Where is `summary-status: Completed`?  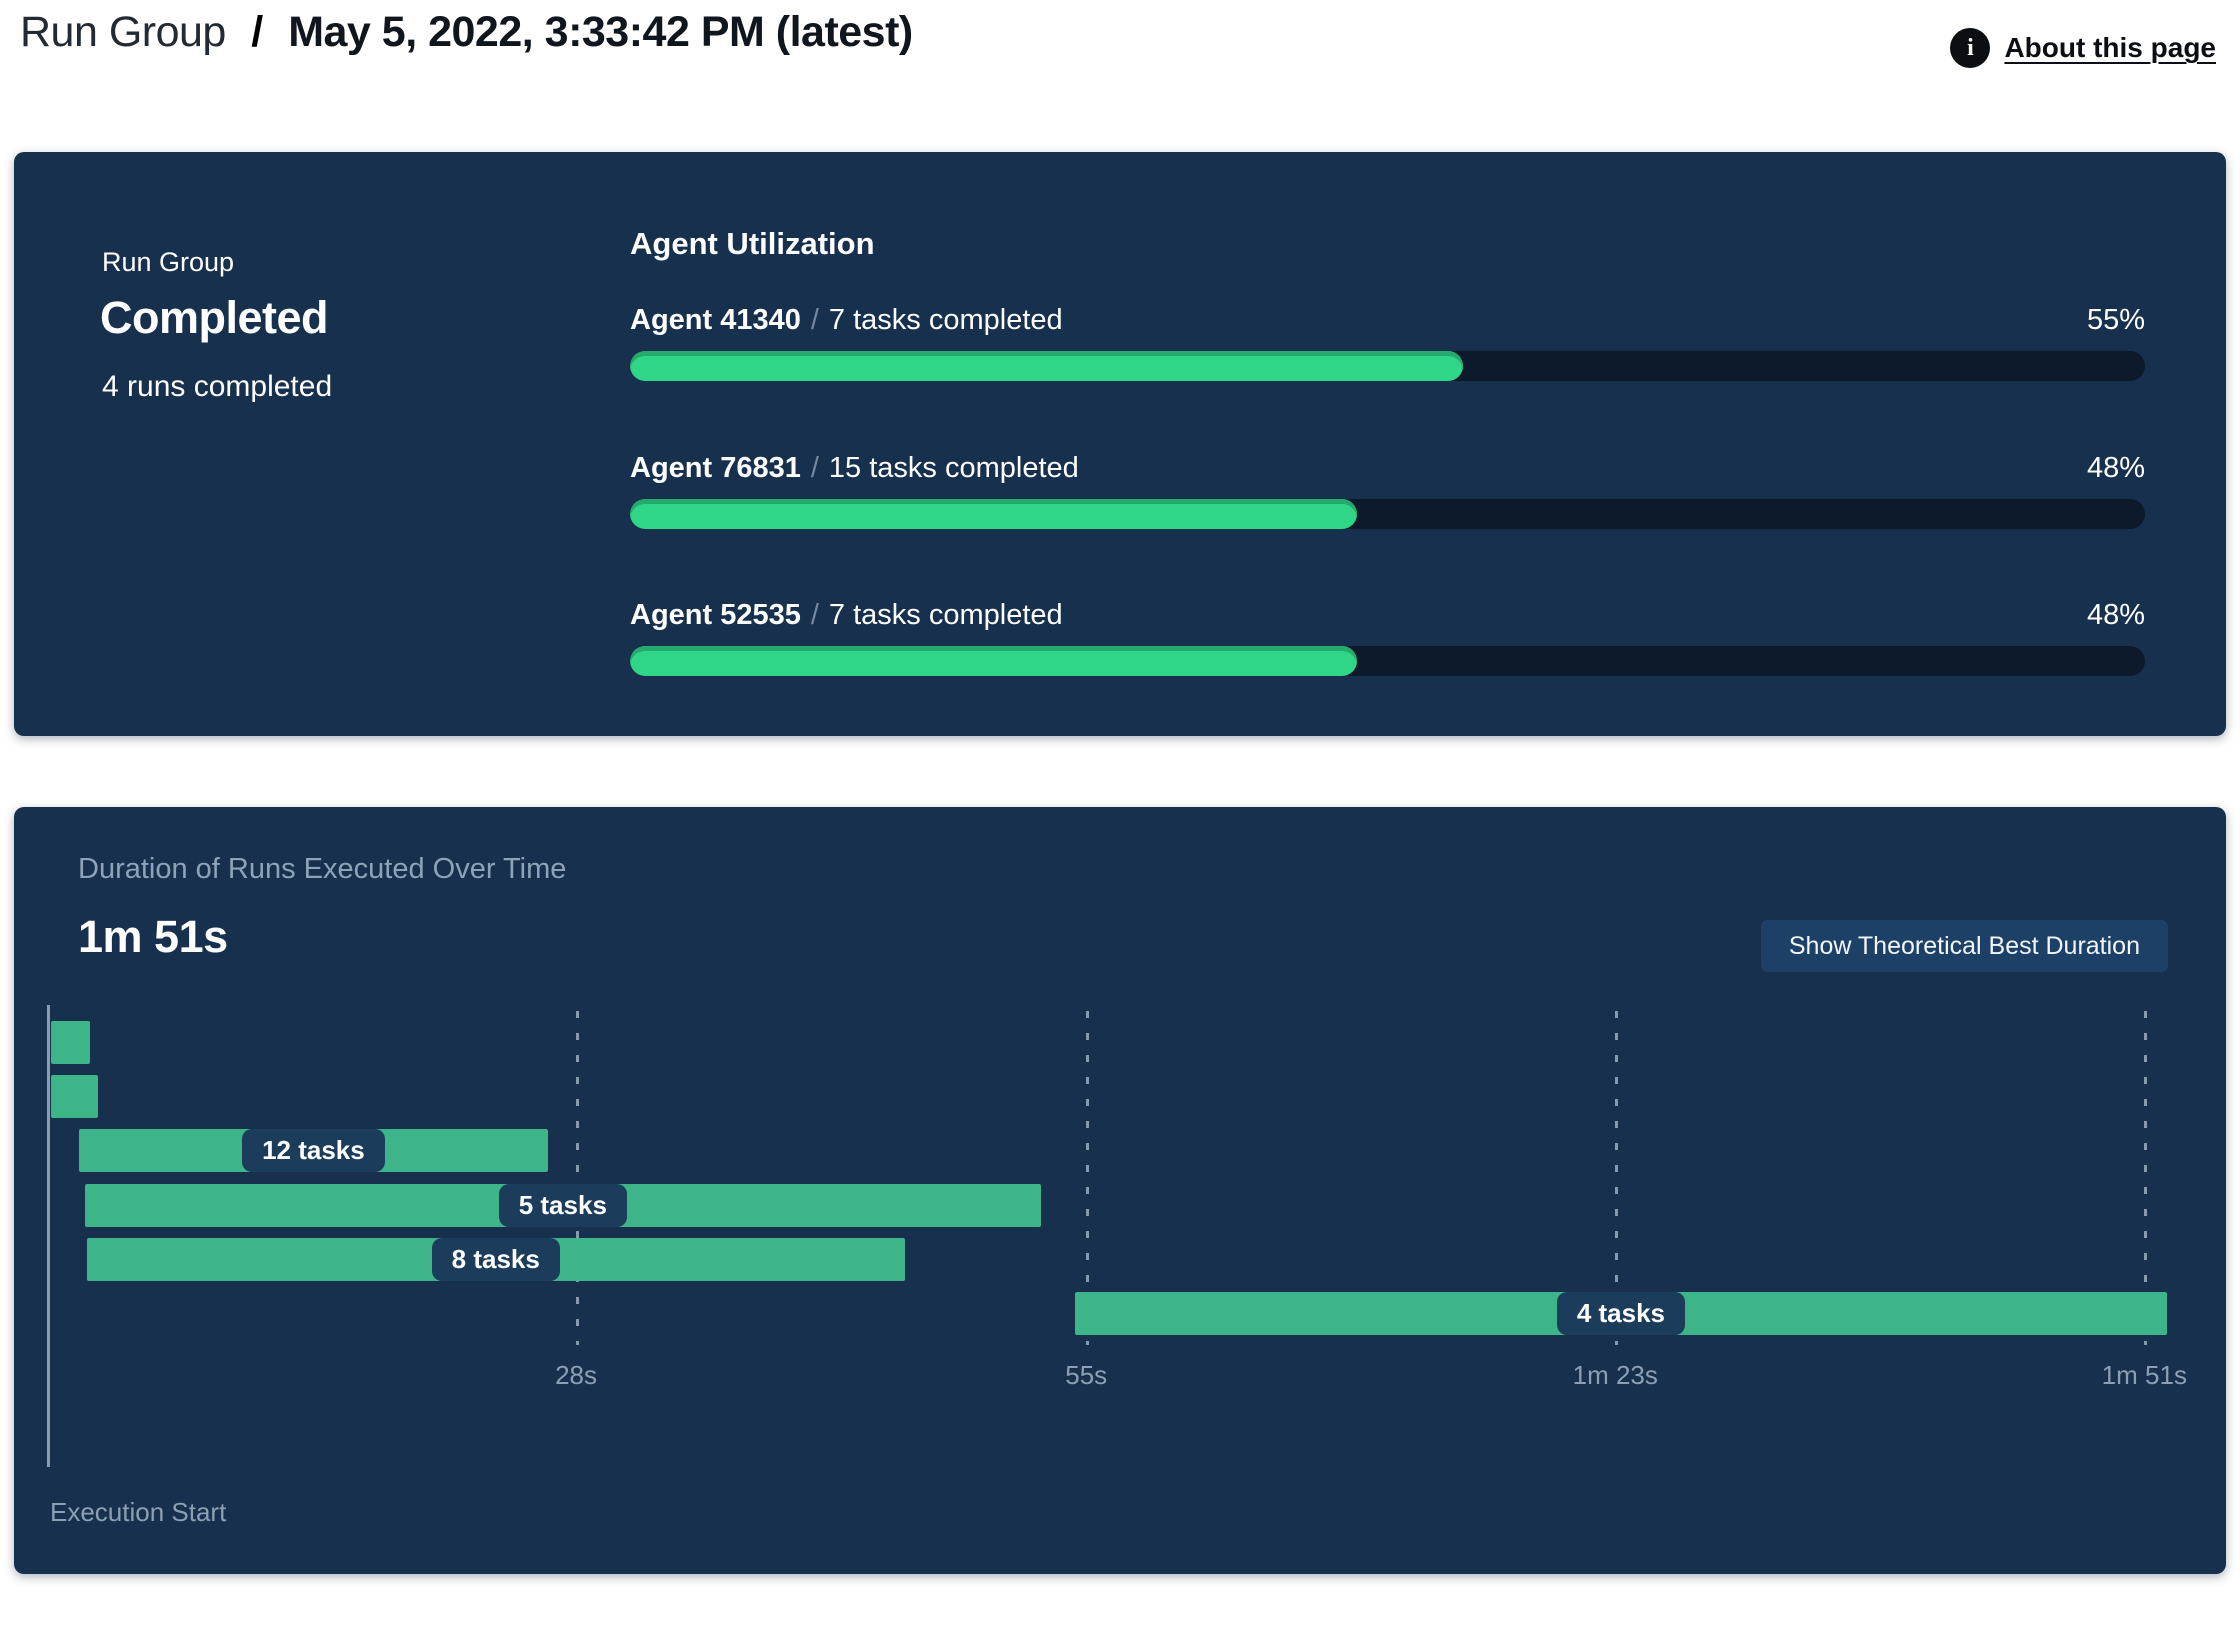
summary-status: Completed is located at coordinates (214, 317).